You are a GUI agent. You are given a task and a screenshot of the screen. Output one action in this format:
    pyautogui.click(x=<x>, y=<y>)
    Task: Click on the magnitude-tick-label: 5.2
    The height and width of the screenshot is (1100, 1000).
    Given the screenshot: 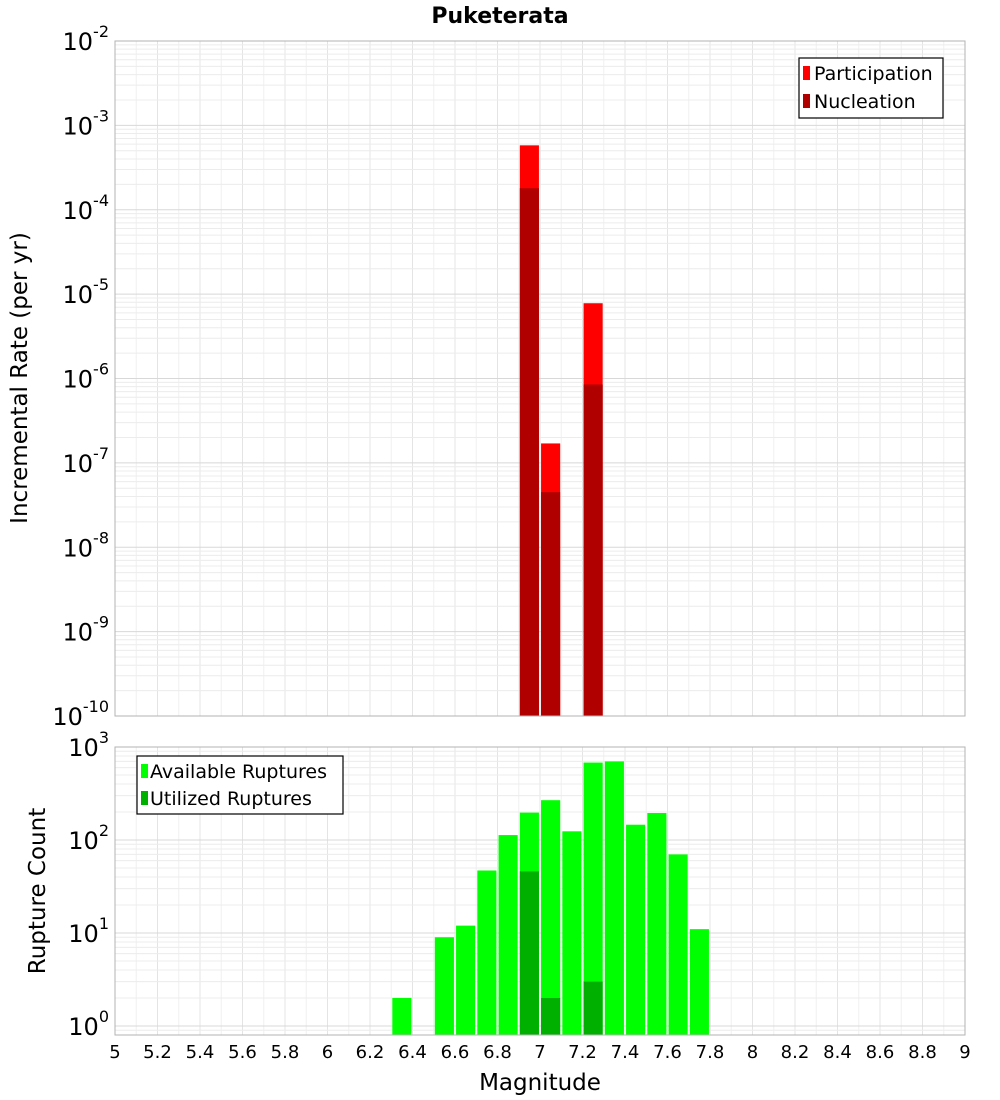 What is the action you would take?
    pyautogui.click(x=157, y=1052)
    